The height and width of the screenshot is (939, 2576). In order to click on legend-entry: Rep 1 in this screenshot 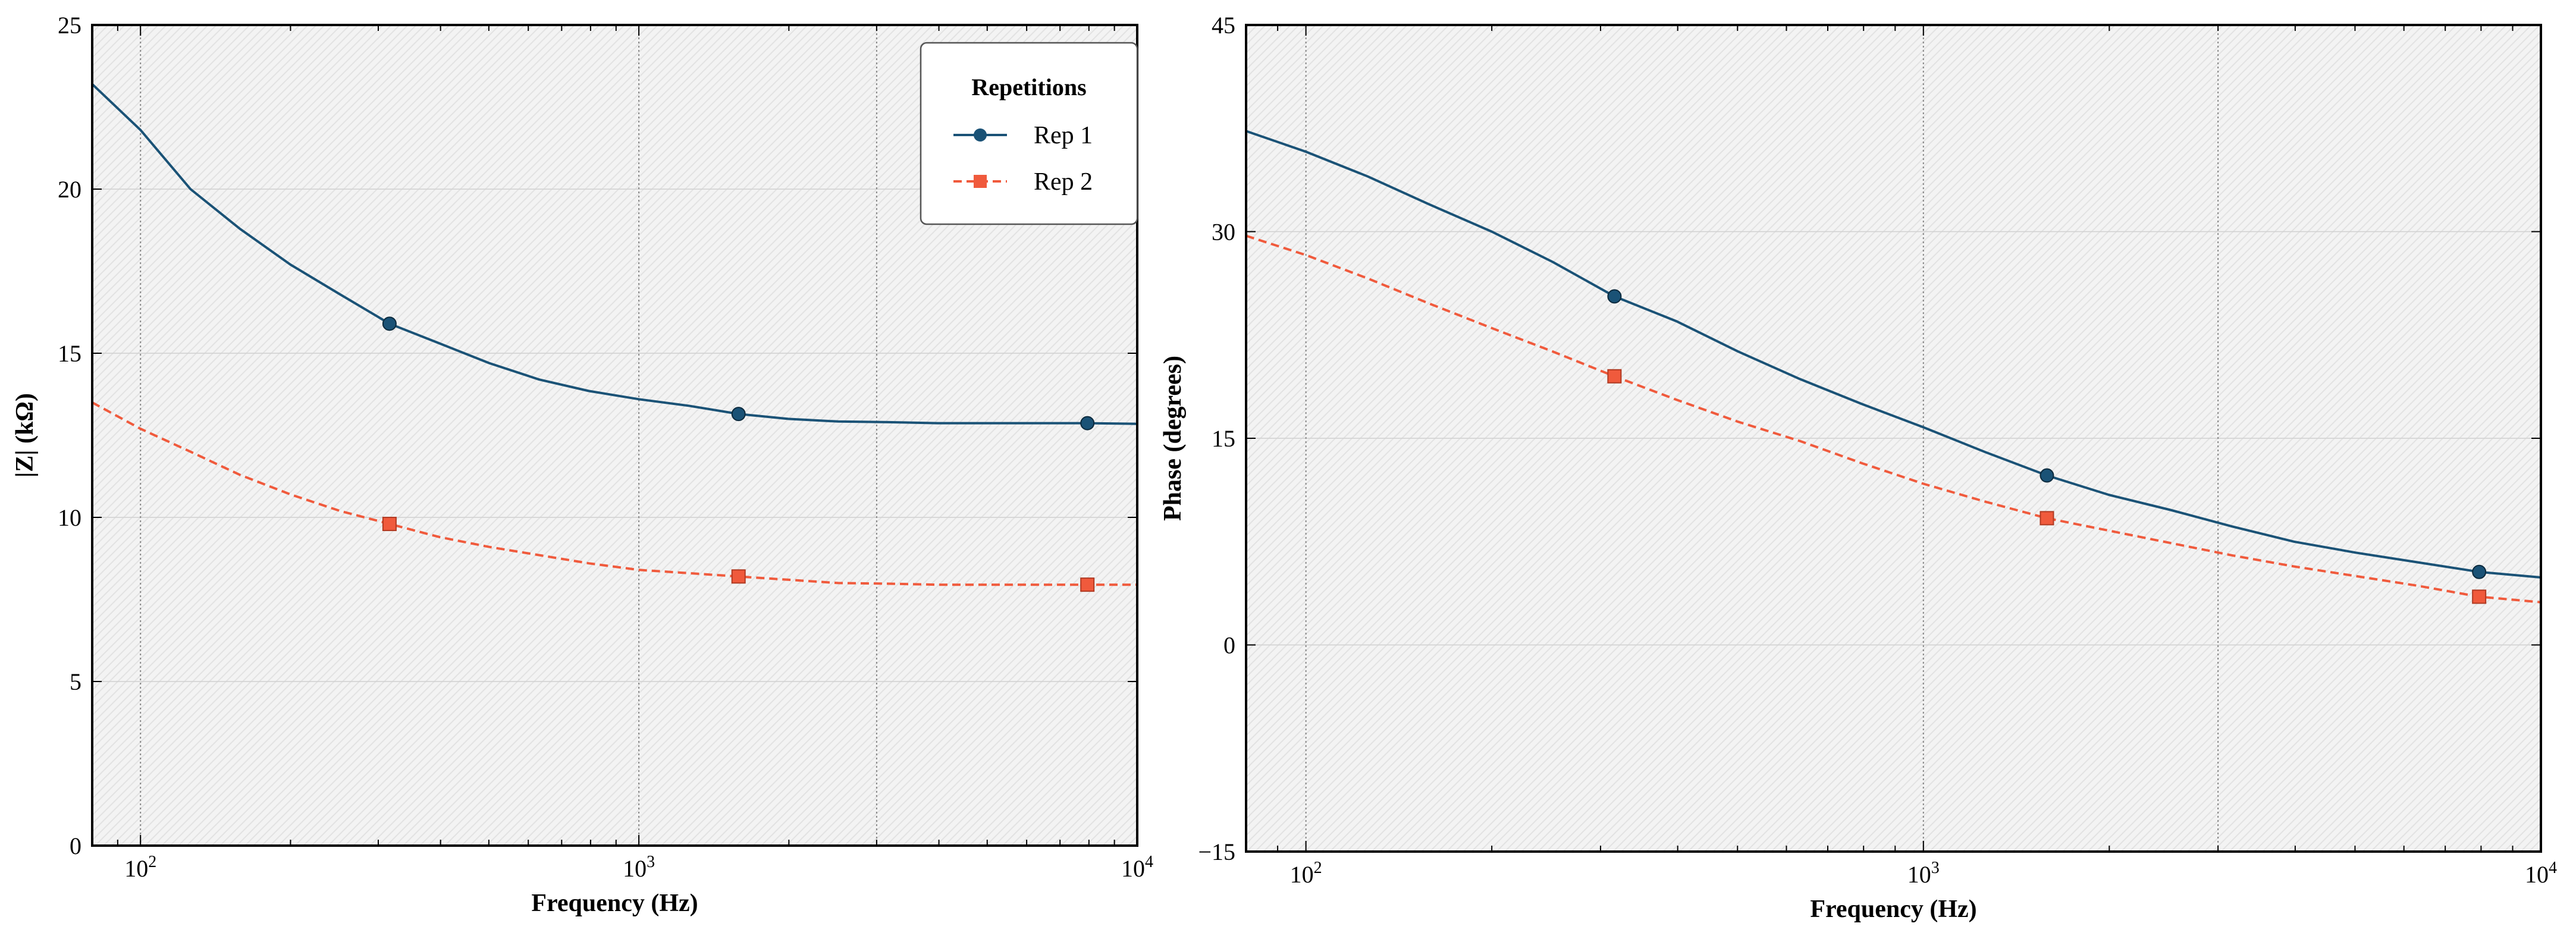, I will do `click(1063, 135)`.